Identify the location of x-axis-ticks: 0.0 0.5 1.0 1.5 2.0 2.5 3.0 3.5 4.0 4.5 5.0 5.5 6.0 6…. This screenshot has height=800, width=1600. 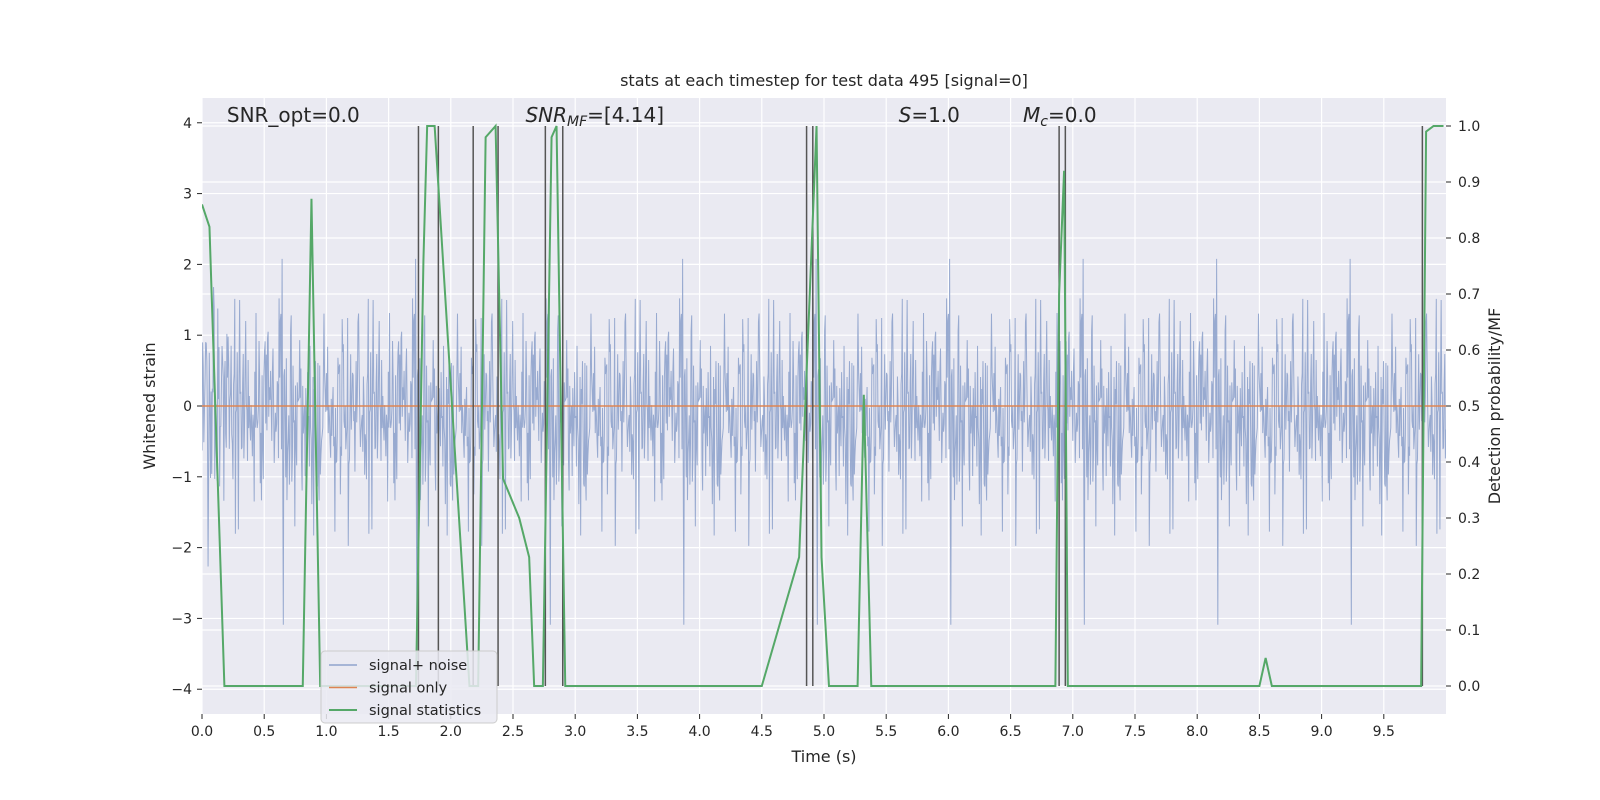
(793, 727).